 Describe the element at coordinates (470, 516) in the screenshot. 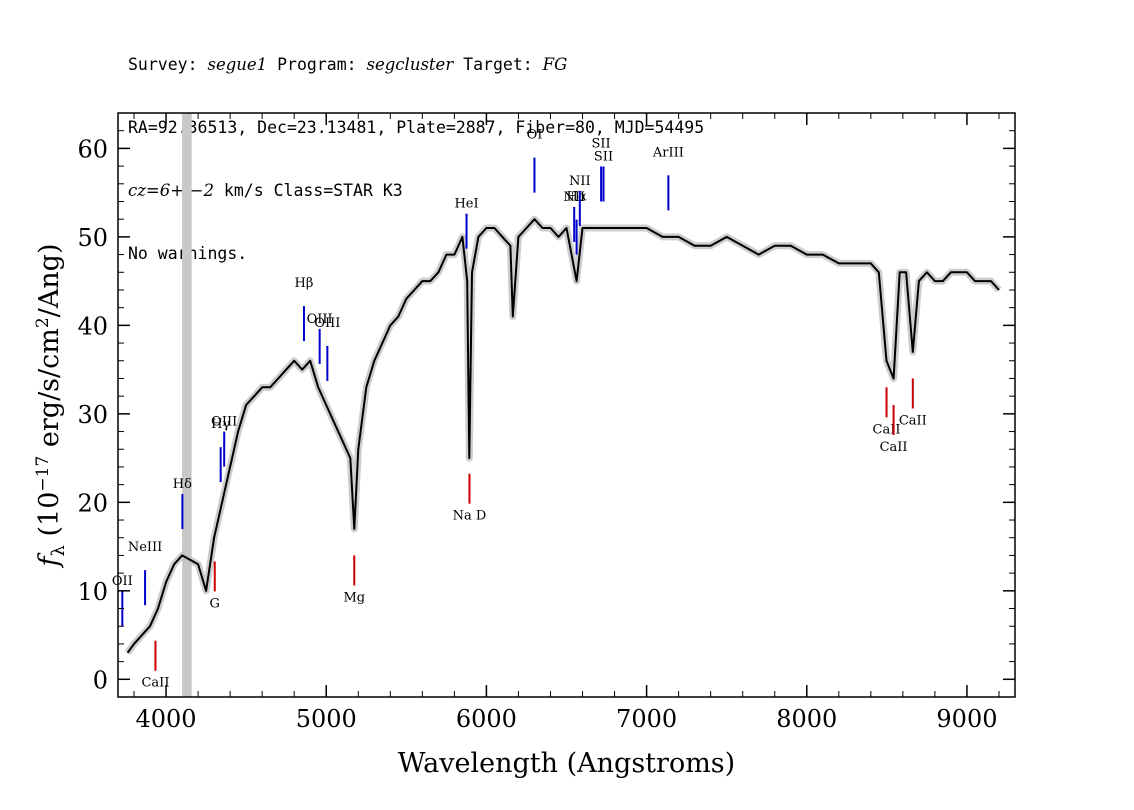

I see `absorption-line-label: Na D` at that location.